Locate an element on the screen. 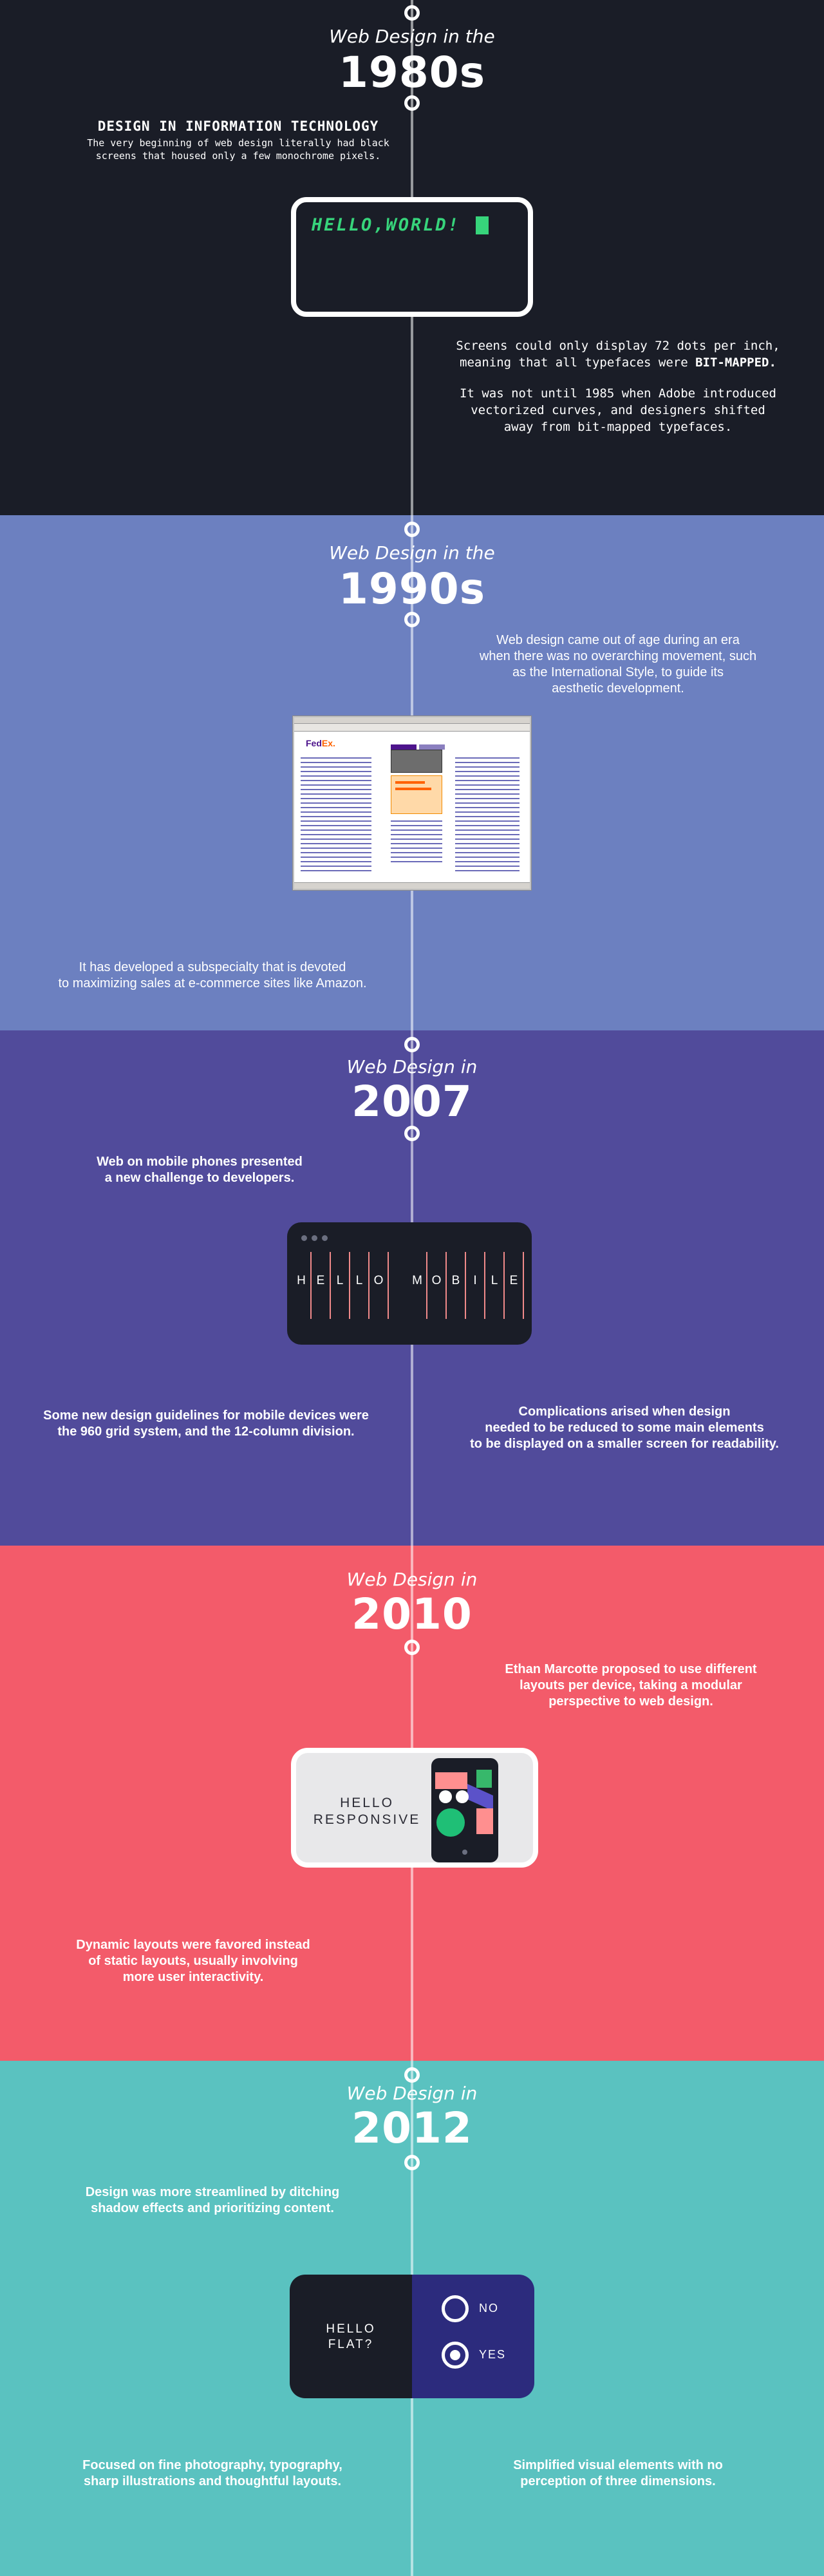  body-line: of static layouts, usually involving is located at coordinates (193, 1961).